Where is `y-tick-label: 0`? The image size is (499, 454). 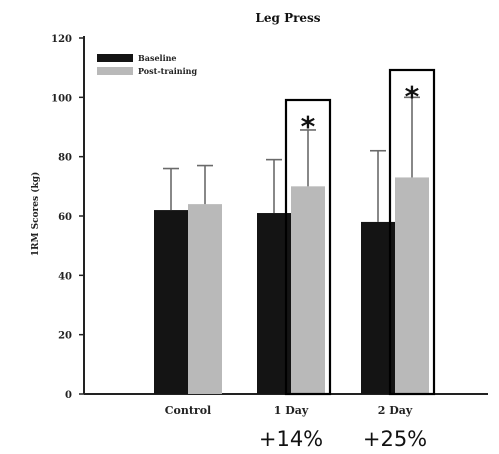 y-tick-label: 0 is located at coordinates (68, 395).